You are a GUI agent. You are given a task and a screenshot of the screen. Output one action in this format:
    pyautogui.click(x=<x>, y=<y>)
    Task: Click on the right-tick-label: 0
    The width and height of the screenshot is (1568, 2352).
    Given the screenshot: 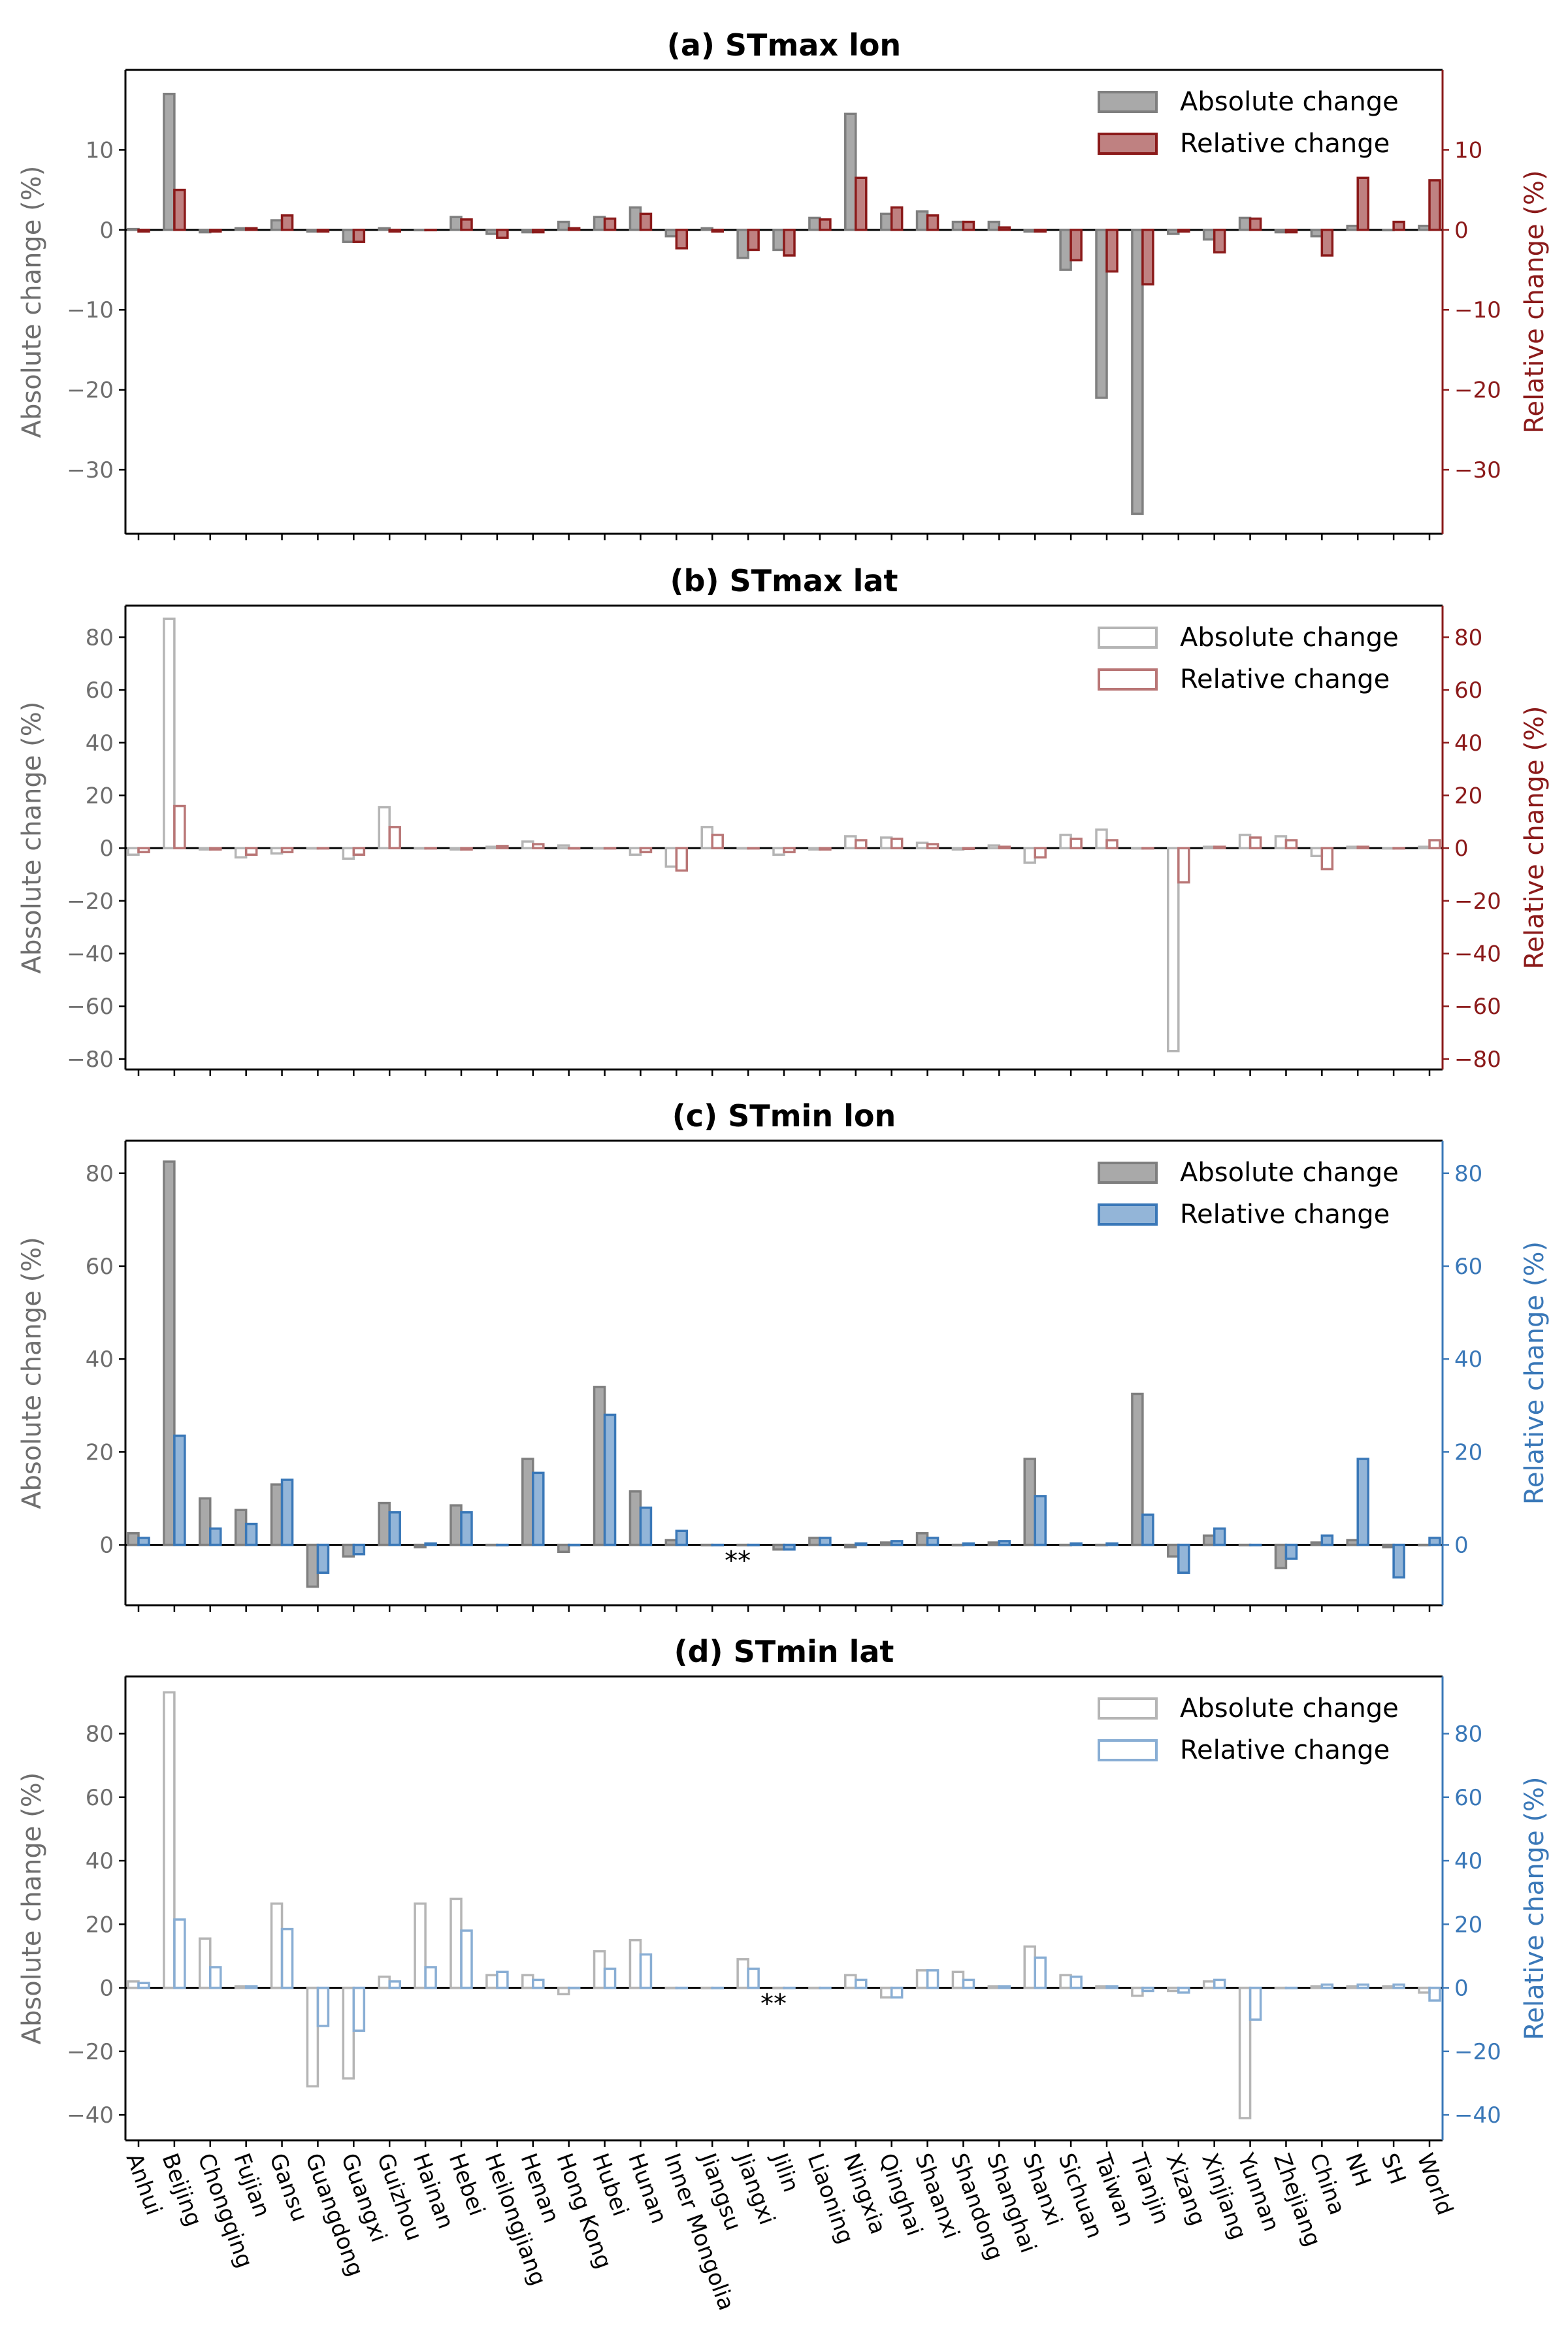 What is the action you would take?
    pyautogui.click(x=1461, y=849)
    